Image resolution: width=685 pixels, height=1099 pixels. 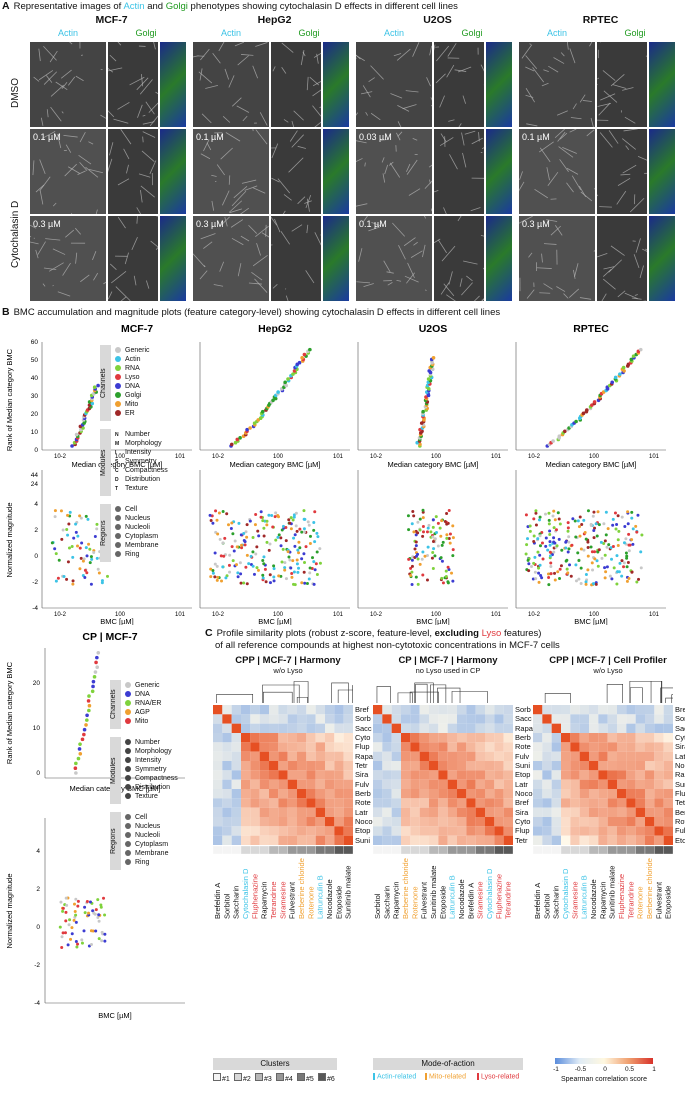 I want to click on actin-image: 0.03 µM, so click(x=394, y=171).